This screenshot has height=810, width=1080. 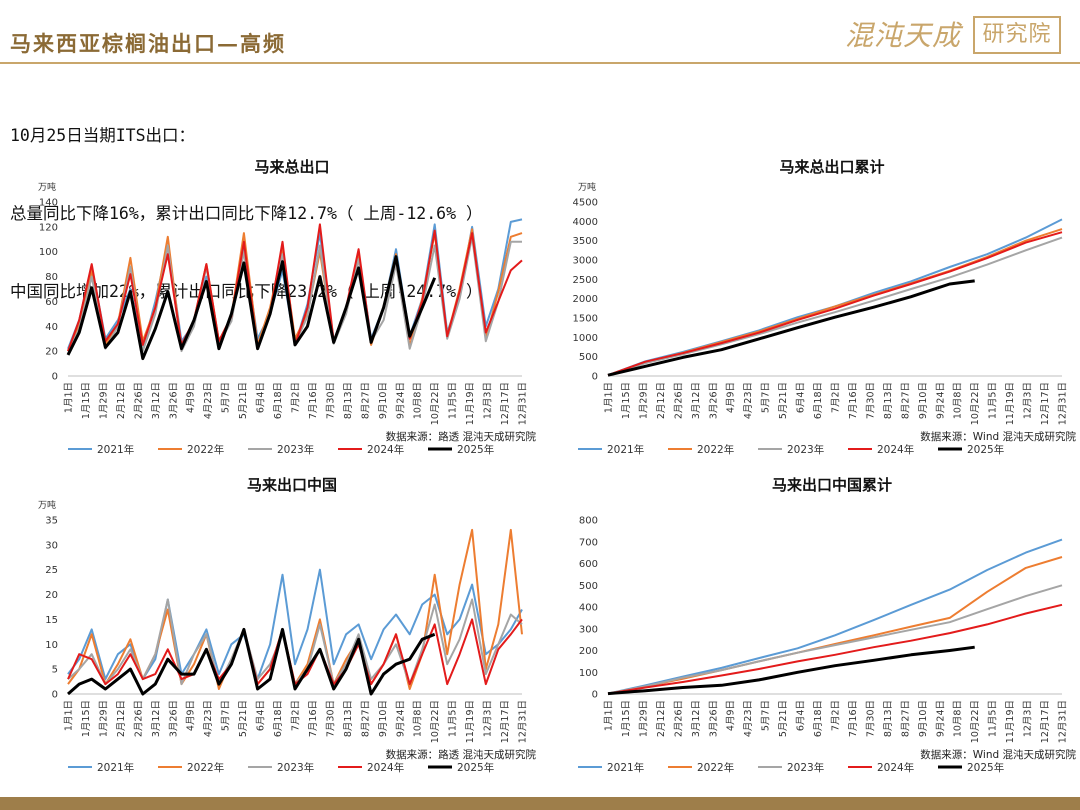 What do you see at coordinates (953, 33) in the screenshot?
I see `logo: 混沌天成 研究院` at bounding box center [953, 33].